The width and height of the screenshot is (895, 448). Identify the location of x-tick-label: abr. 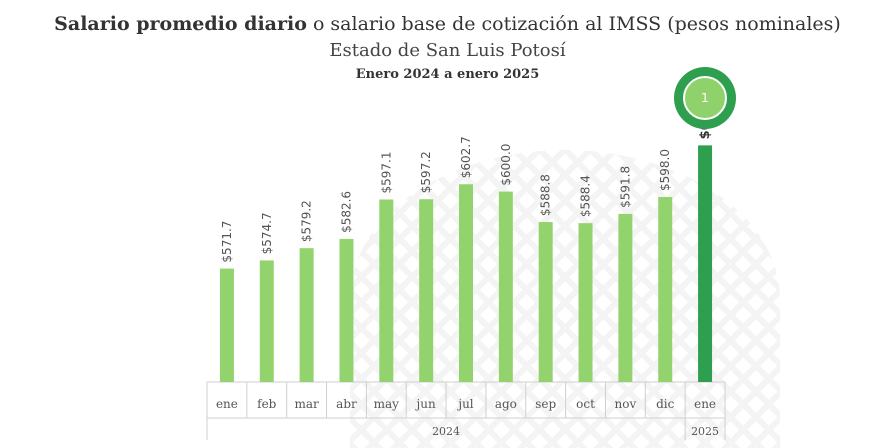
(346, 404).